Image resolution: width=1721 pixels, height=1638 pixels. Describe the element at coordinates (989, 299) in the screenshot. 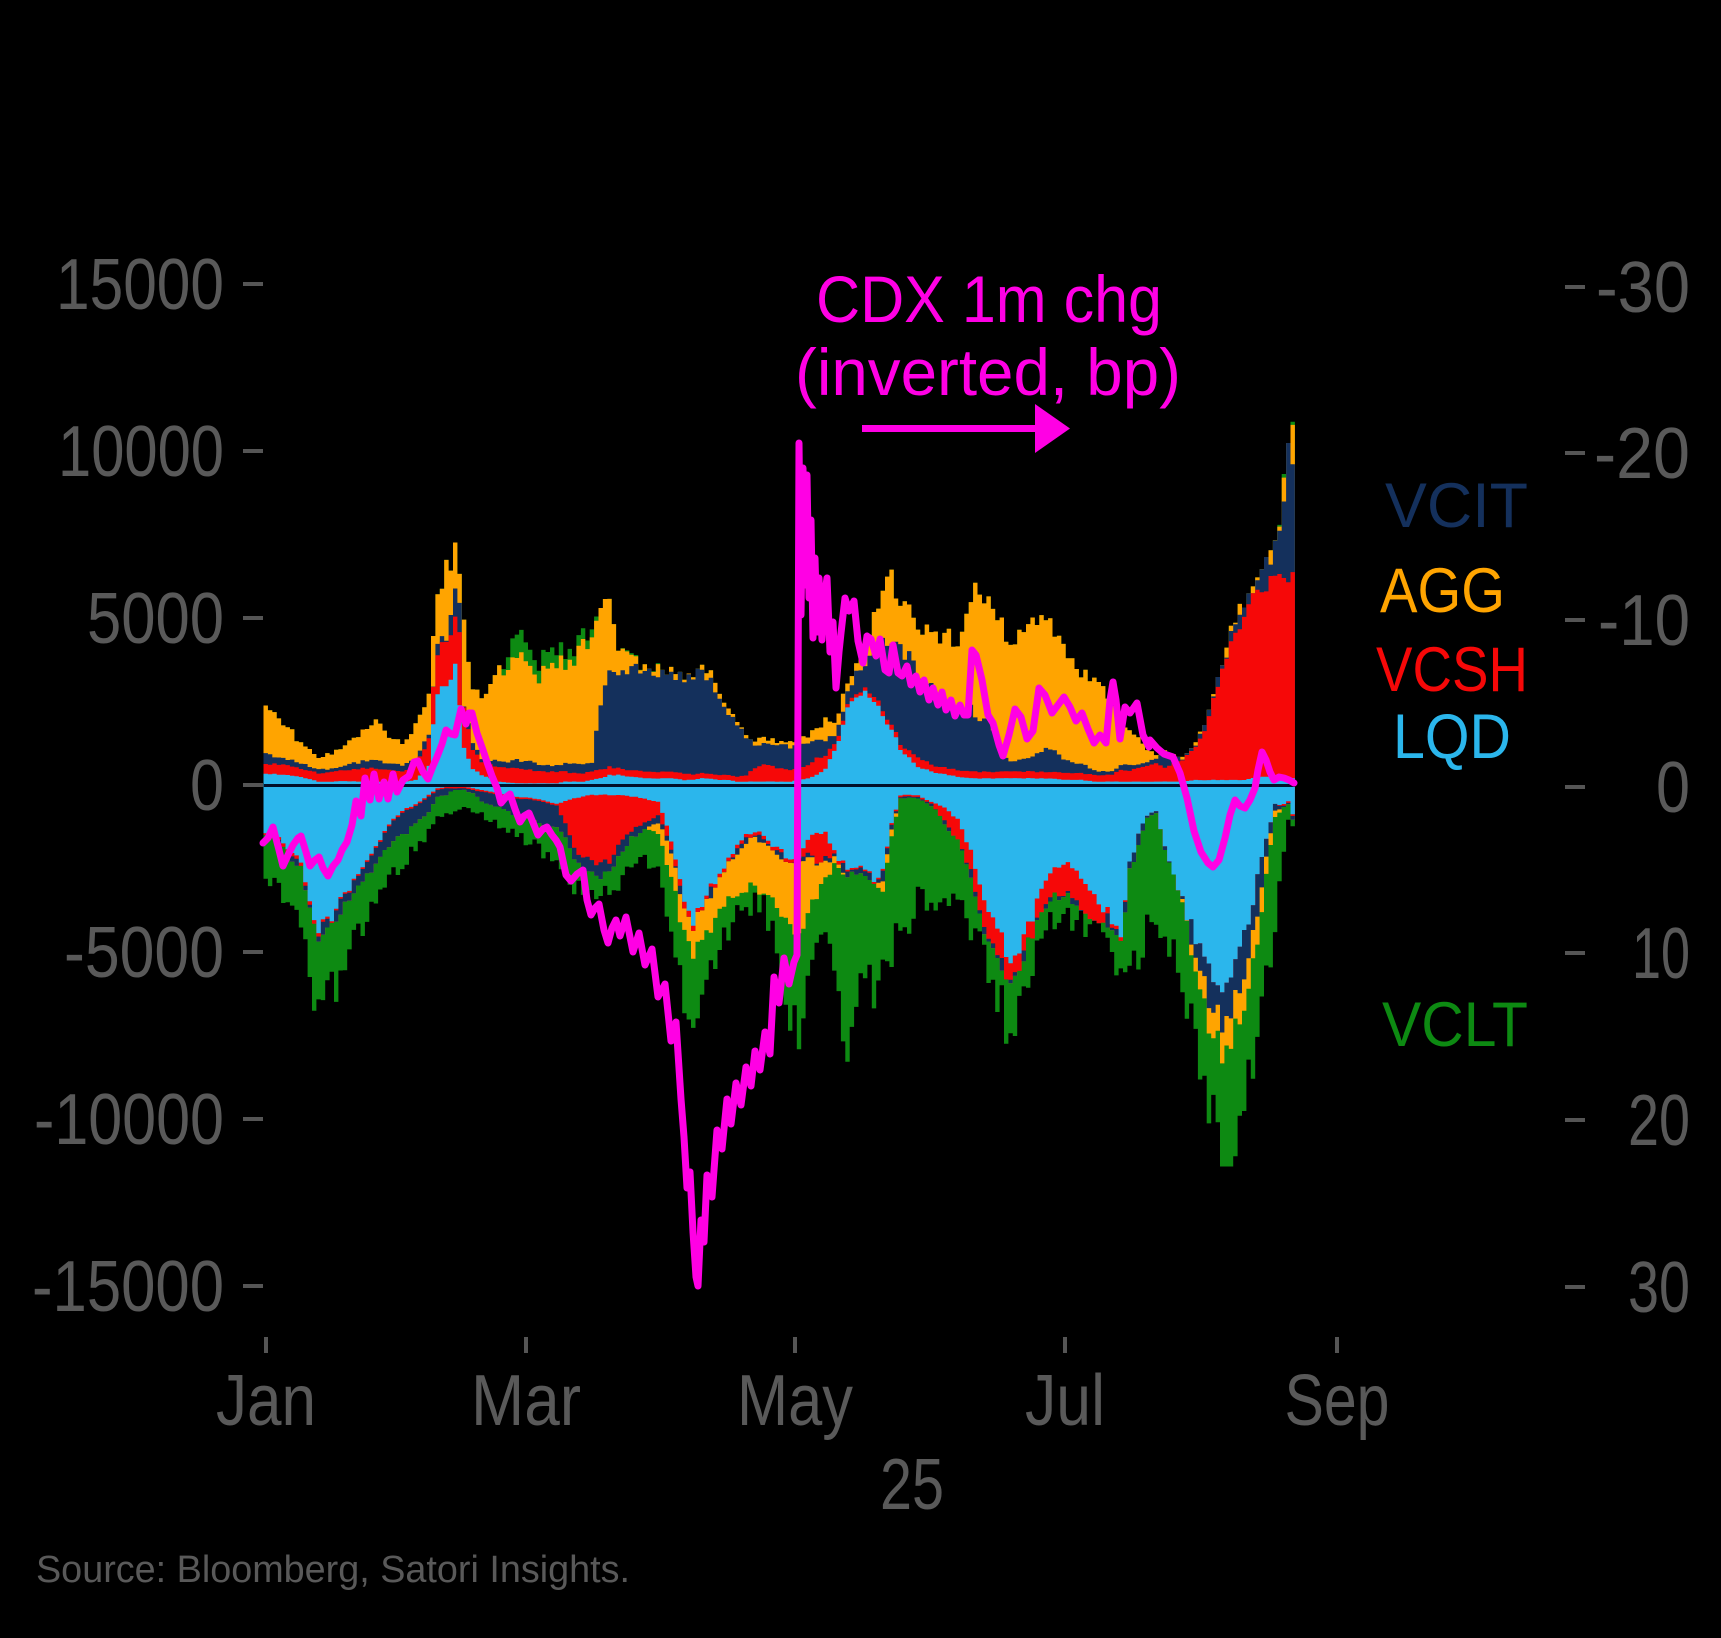

I see `svg-text: CDX 1m chg` at that location.